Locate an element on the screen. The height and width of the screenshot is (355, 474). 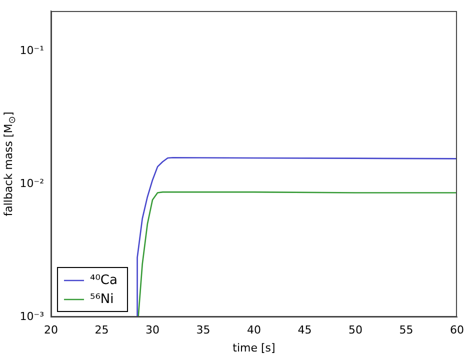
x-axis-title: time [s] is located at coordinates (254, 347).